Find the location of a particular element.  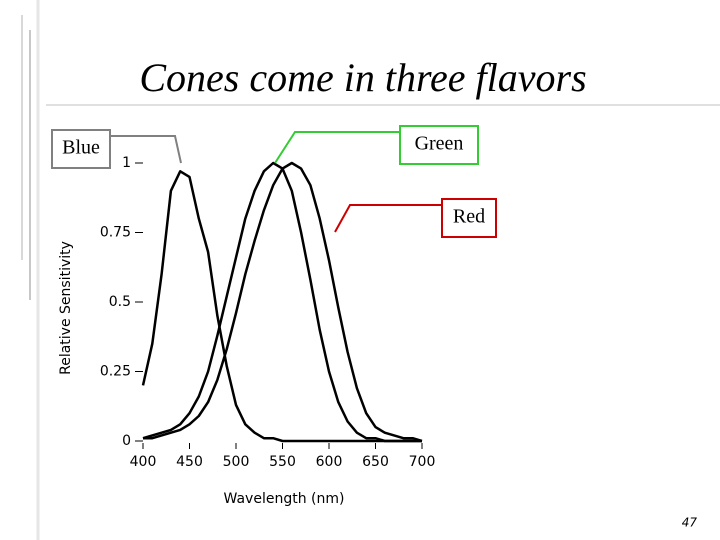

page-number: 47 is located at coordinates (690, 523).